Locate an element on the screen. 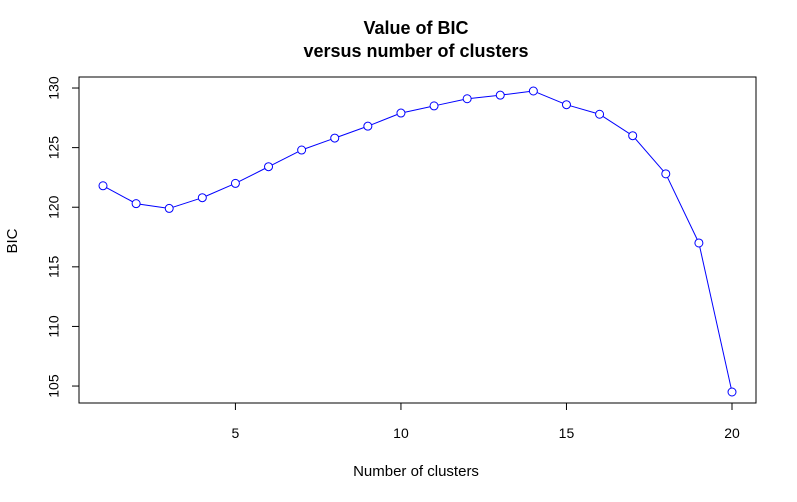 This screenshot has width=797, height=502. y-tick-label: 125 is located at coordinates (54, 148).